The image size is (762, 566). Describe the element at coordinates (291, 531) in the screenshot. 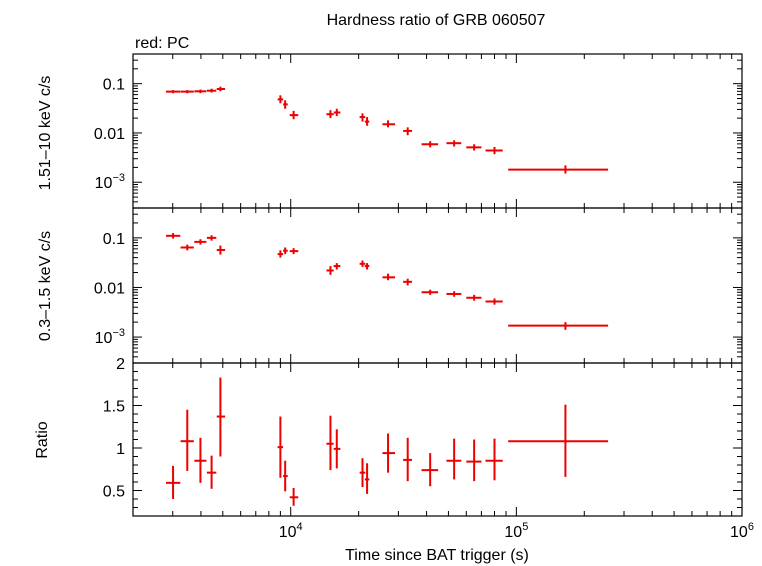

I see `x-tick-label: 10⁴` at that location.